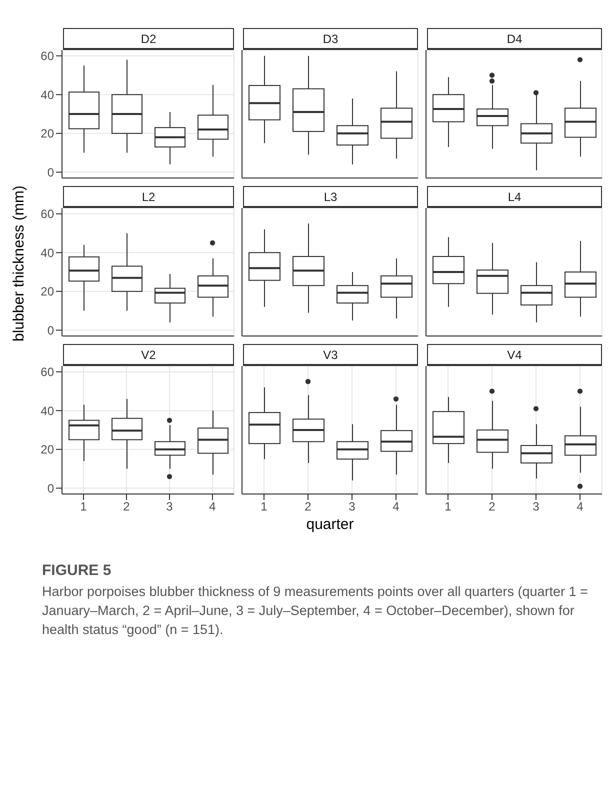  What do you see at coordinates (19, 263) in the screenshot?
I see `y-axis-title: blubber thickness (mm)` at bounding box center [19, 263].